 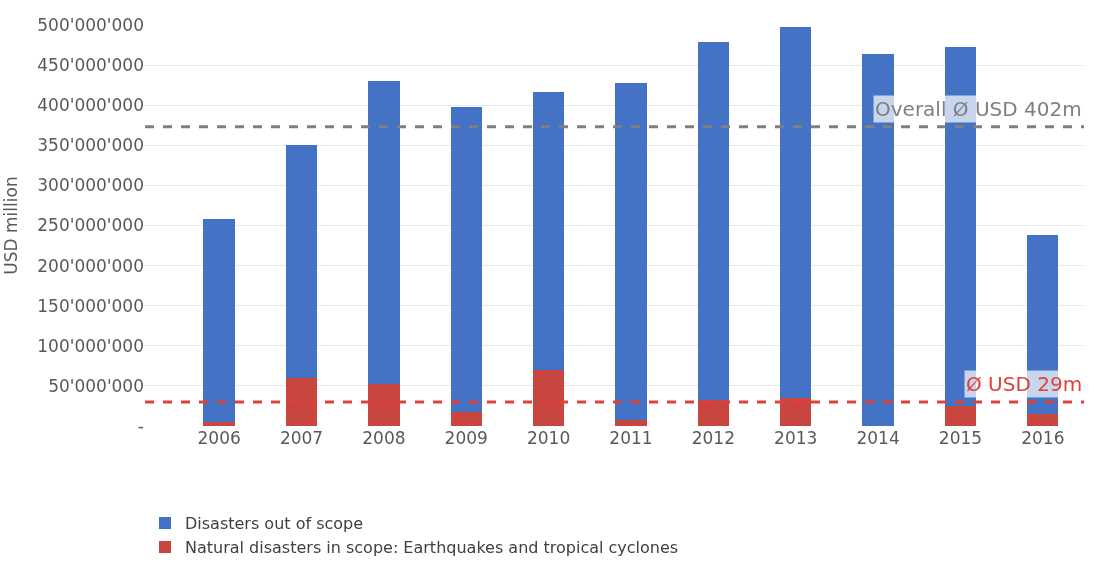 I want to click on ref-line-label: Overall Ø USD 402m, so click(x=978, y=109).